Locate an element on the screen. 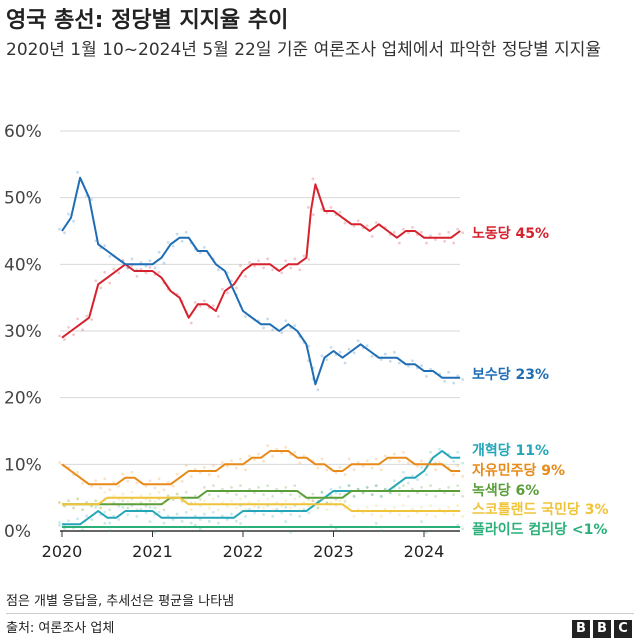 The image size is (640, 640). series-label: 플라이드 컴리당 <1% is located at coordinates (539, 529).